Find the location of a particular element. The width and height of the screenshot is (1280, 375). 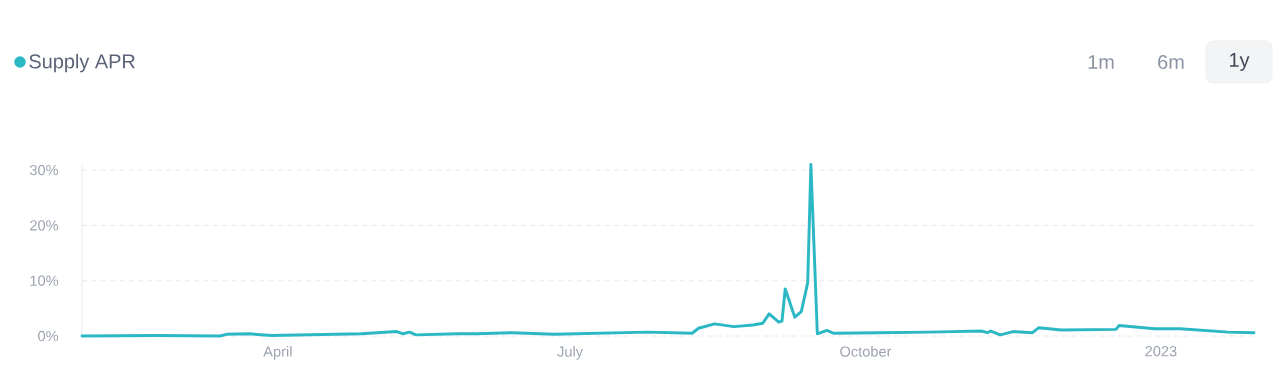

legend-label: Supply APR is located at coordinates (82, 63).